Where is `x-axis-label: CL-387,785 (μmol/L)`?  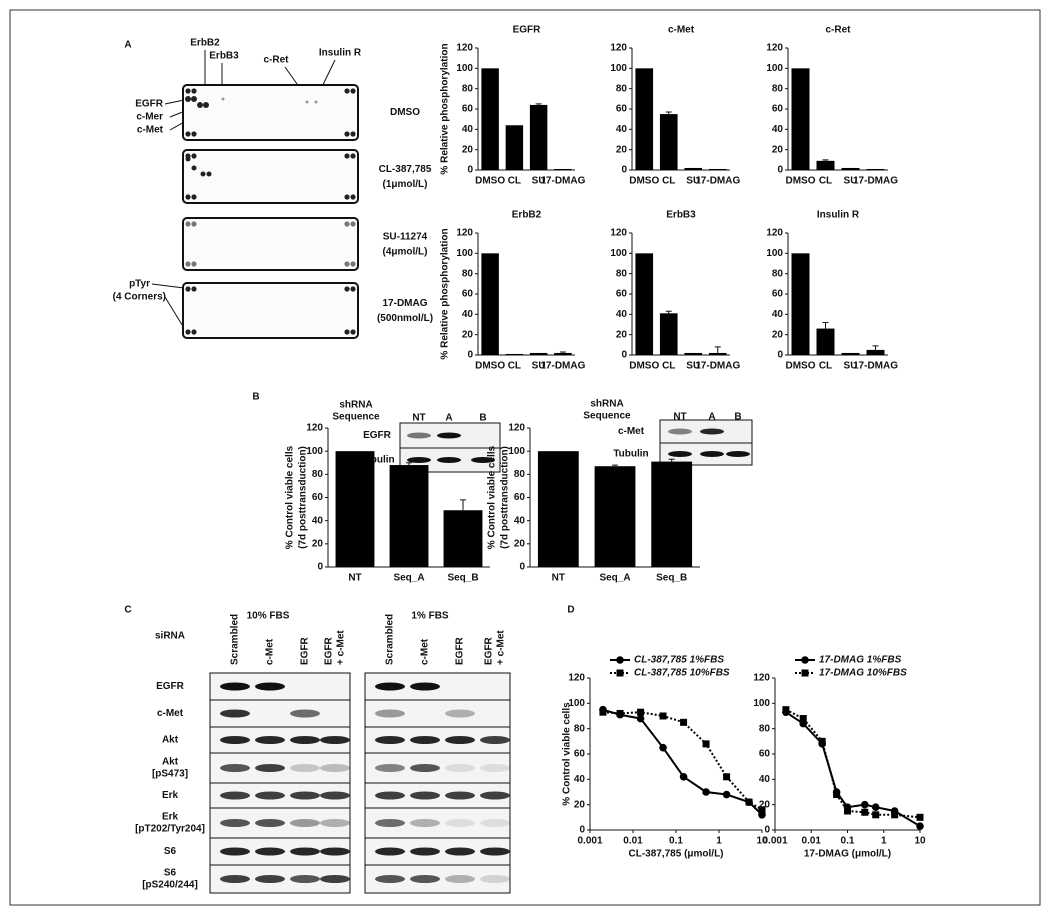
x-axis-label: CL-387,785 (μmol/L) is located at coordinates (675, 854).